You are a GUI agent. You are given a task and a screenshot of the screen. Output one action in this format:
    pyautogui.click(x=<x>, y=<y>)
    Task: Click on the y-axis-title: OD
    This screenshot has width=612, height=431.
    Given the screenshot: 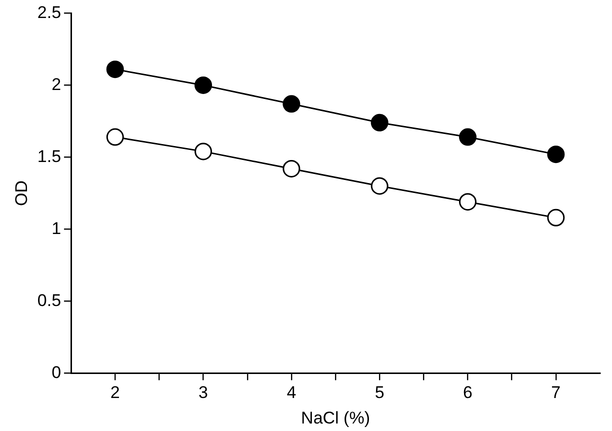 What is the action you would take?
    pyautogui.click(x=21, y=193)
    